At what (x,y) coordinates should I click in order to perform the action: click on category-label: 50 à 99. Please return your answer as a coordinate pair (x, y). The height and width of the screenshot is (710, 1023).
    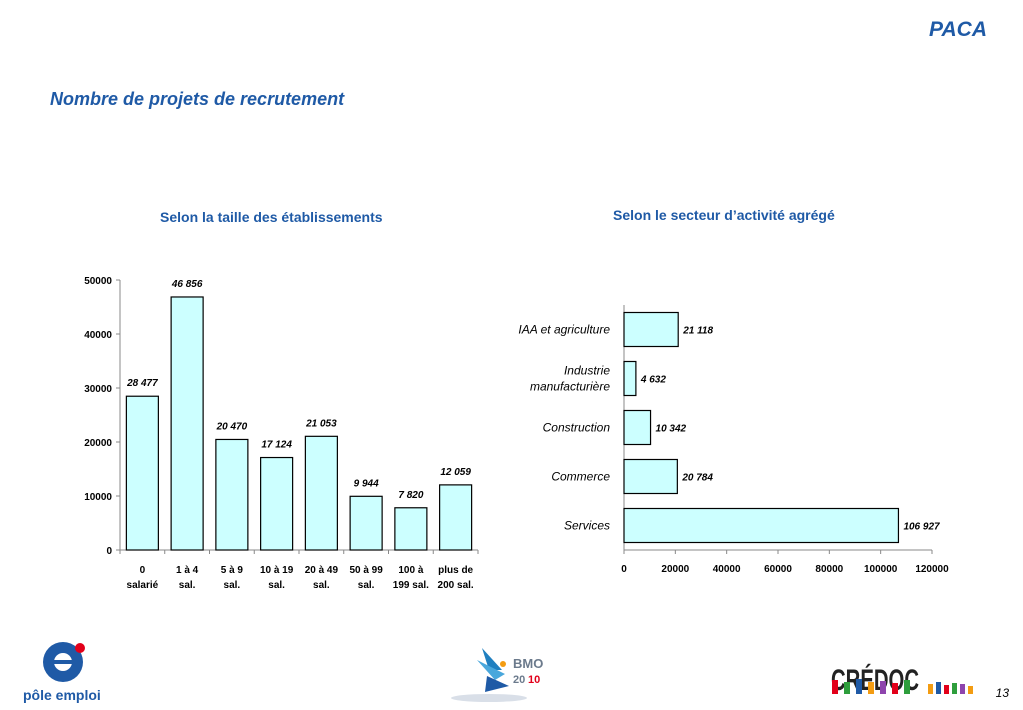
    Looking at the image, I should click on (366, 570).